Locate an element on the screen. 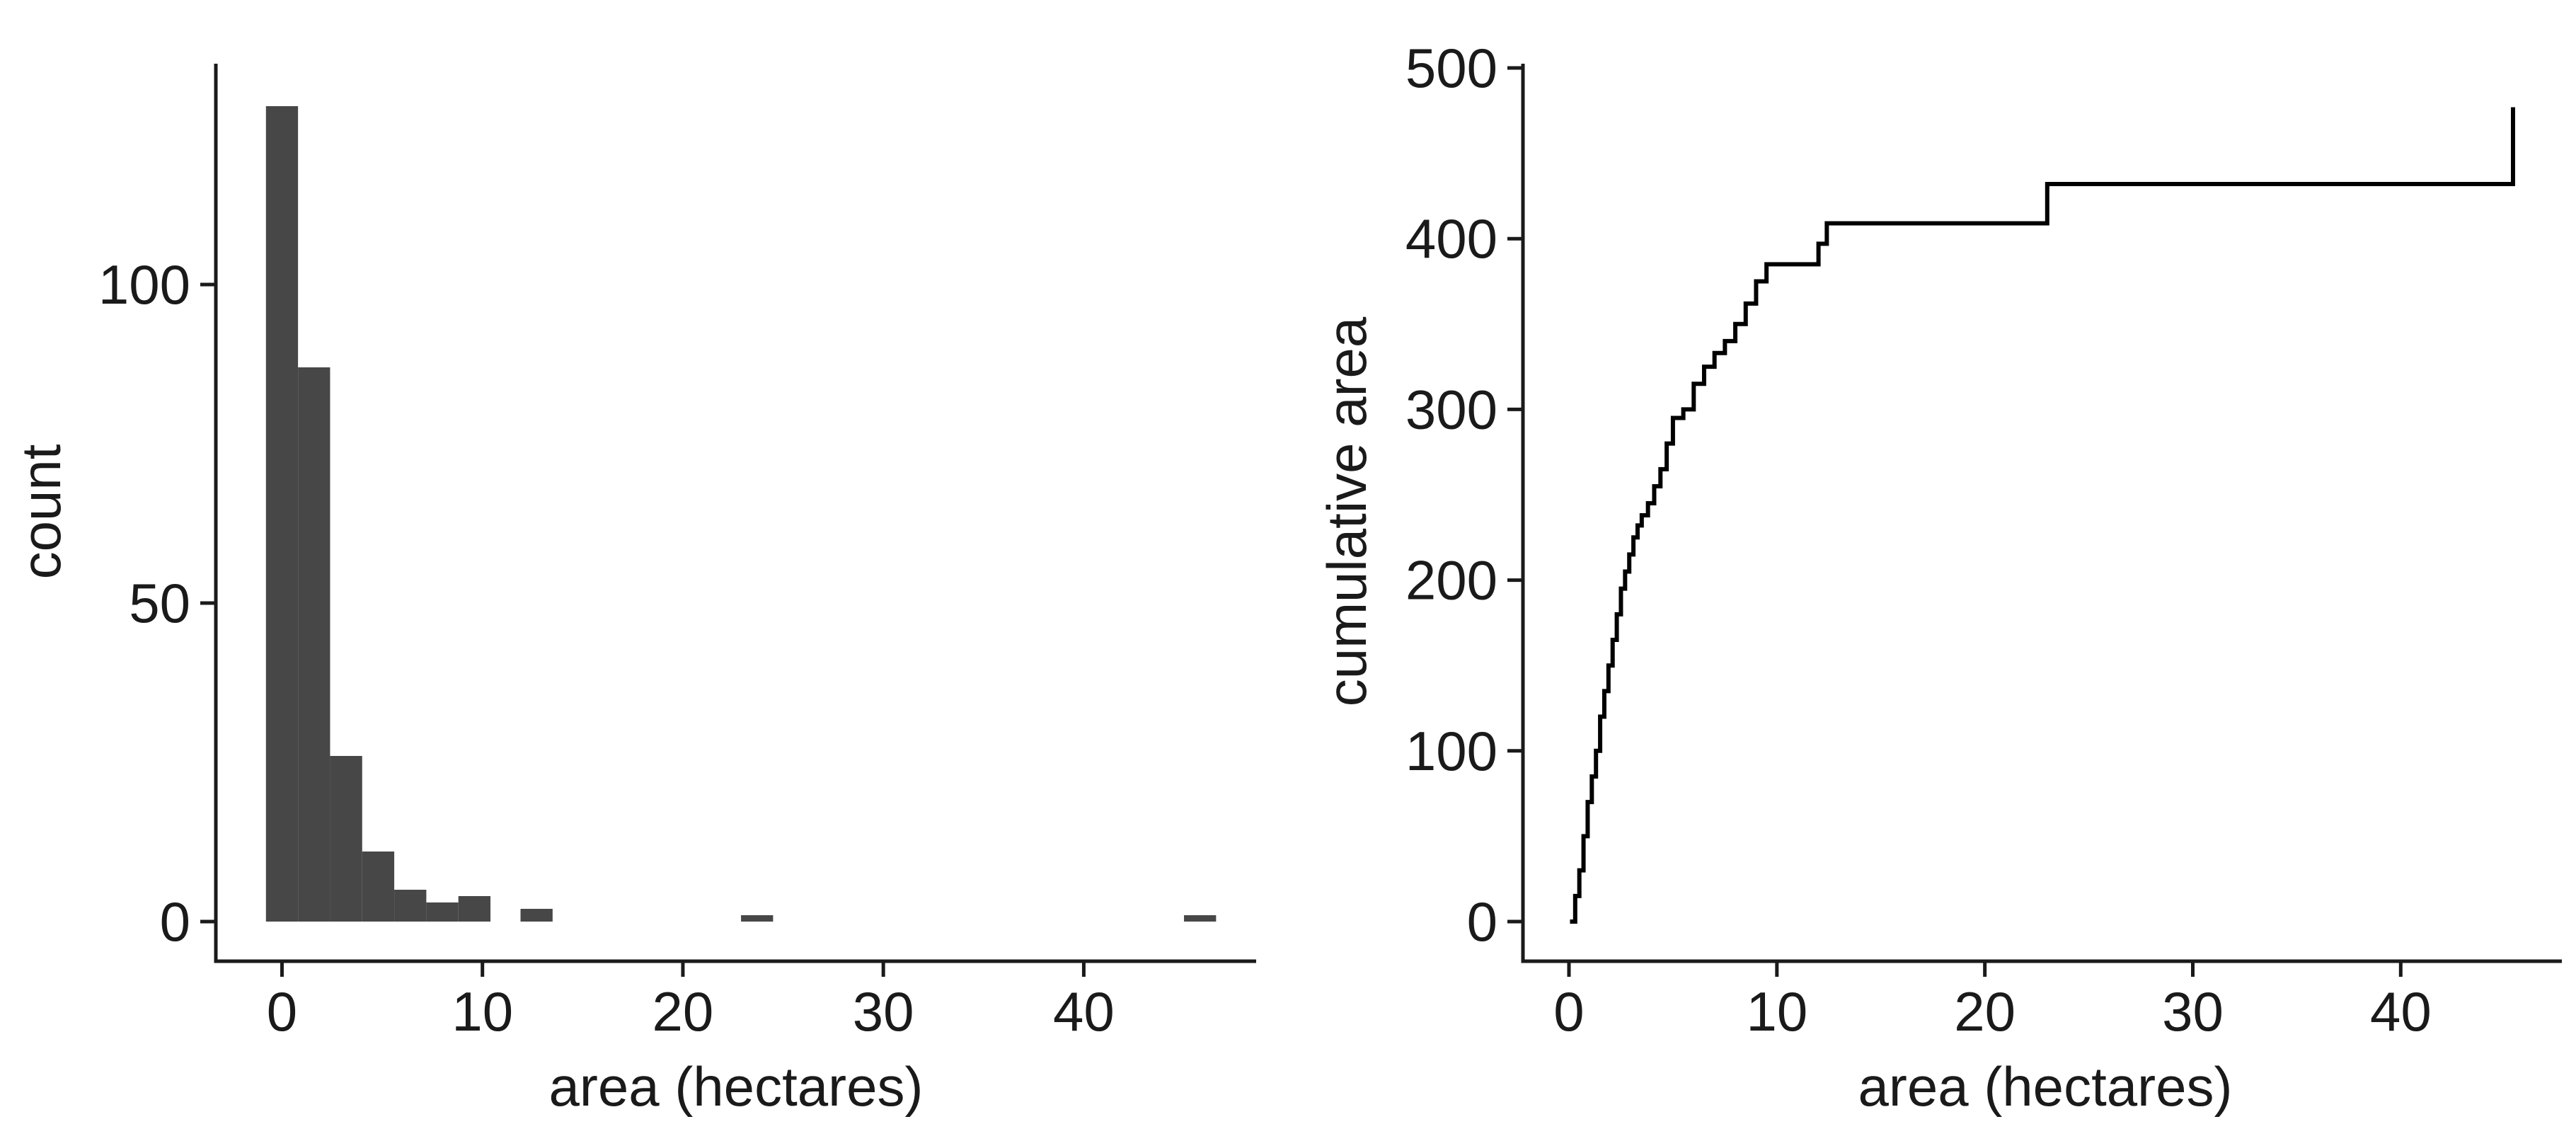 This screenshot has width=2576, height=1141. histogram-y-tick-label: 50 is located at coordinates (160, 603).